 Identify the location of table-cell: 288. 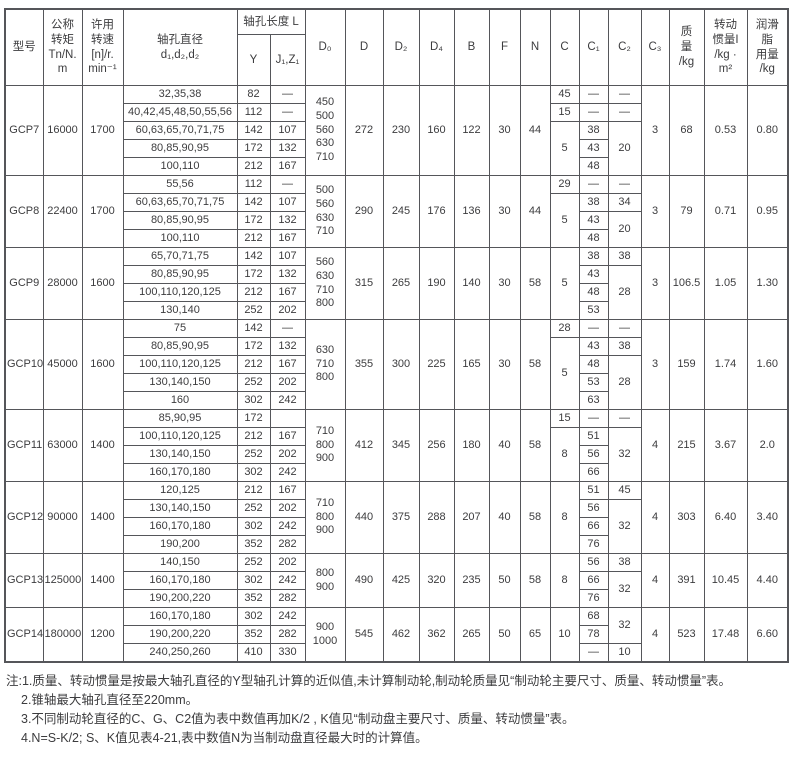
(436, 517).